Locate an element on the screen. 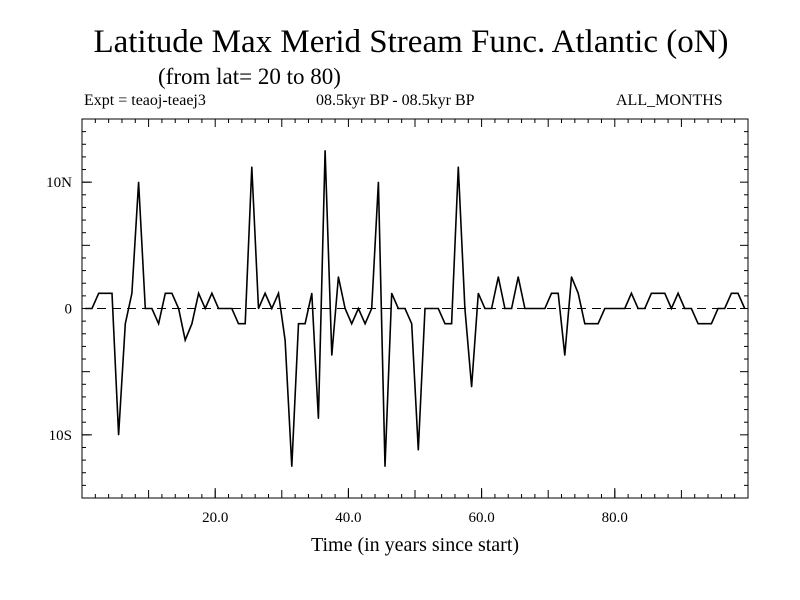  chart-subtitle: (from lat= 20 to 80) is located at coordinates (249, 76).